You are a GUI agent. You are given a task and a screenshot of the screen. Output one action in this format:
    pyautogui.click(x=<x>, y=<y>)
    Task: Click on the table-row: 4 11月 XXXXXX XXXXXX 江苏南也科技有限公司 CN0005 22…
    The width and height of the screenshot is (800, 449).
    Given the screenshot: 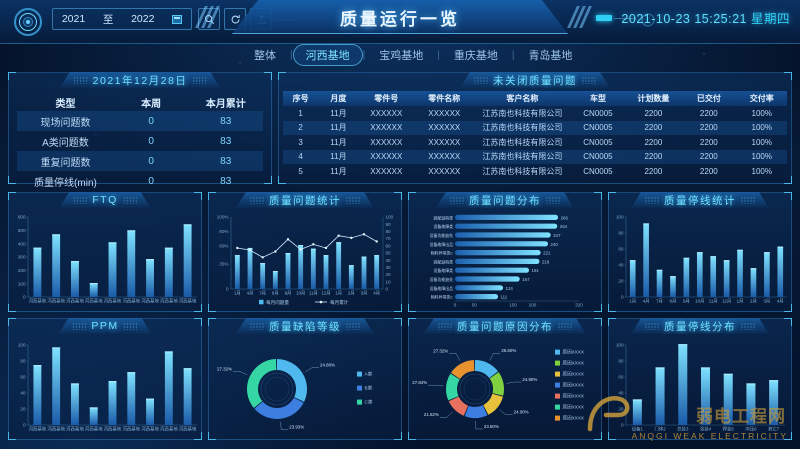 What is the action you would take?
    pyautogui.click(x=535, y=156)
    